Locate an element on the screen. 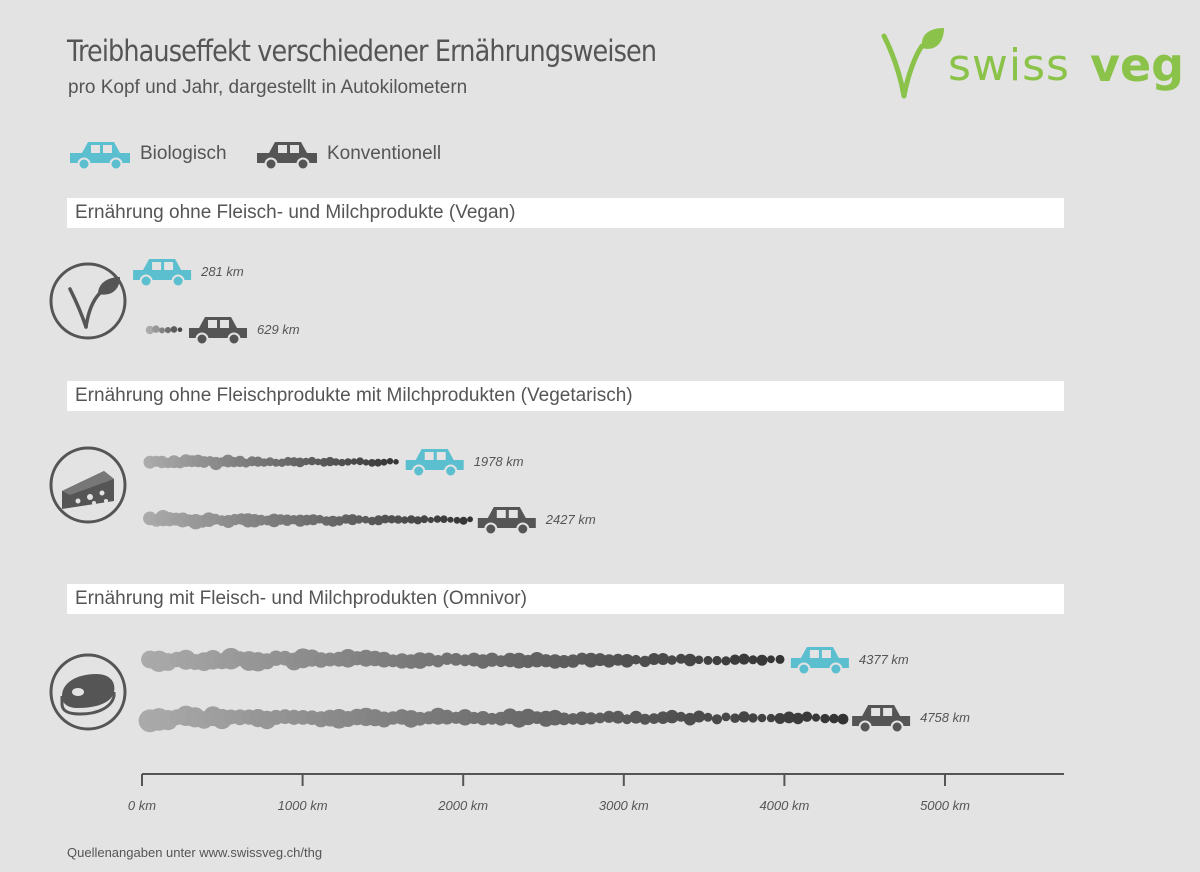  car-mark-biologisch-vegetarisch is located at coordinates (434, 463).